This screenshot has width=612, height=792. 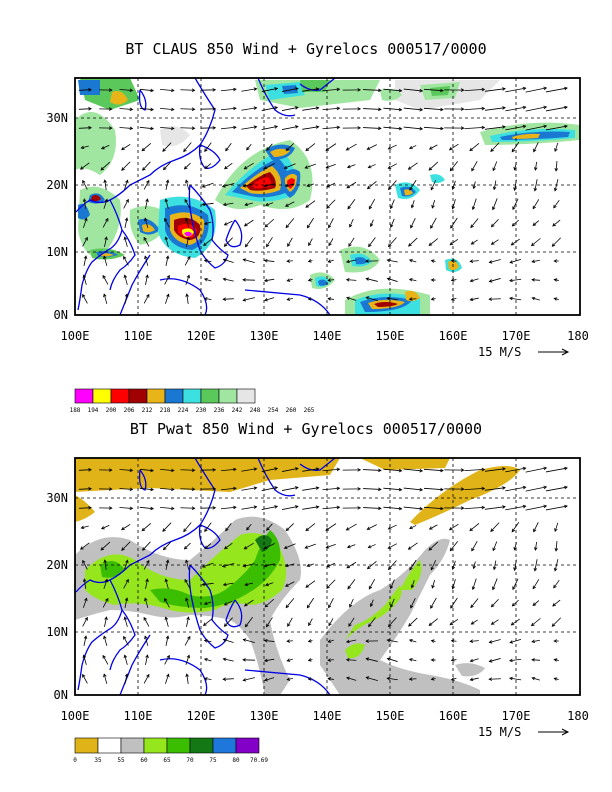 I want to click on legend-label: 70.69, so click(x=259, y=760).